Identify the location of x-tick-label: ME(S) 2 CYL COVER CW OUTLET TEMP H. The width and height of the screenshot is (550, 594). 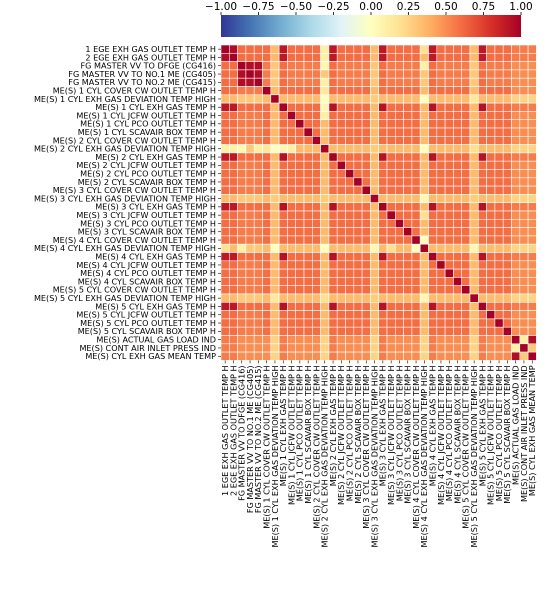
(316, 446).